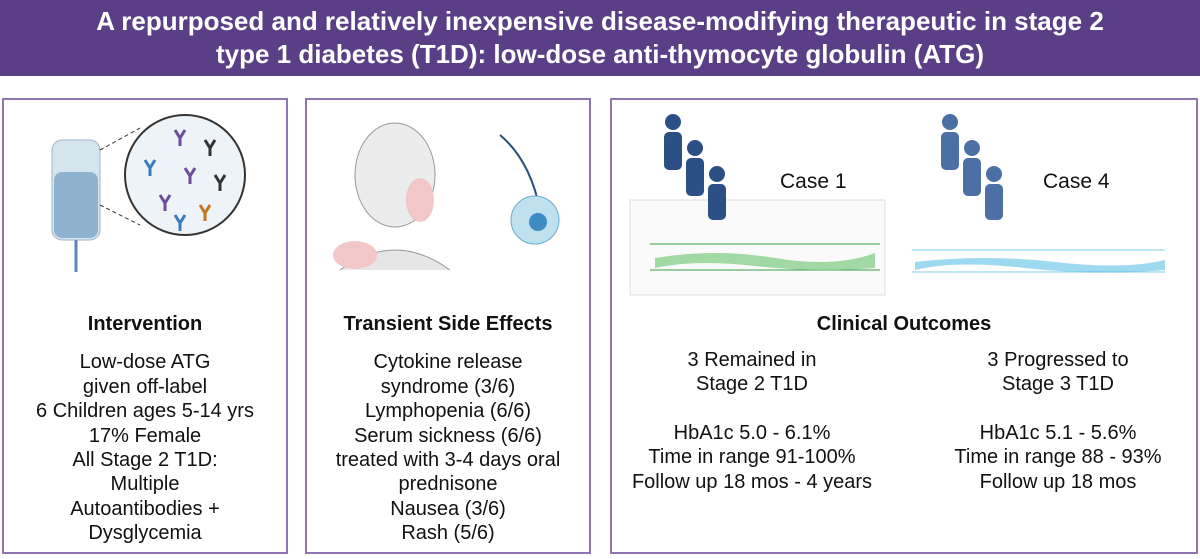  Describe the element at coordinates (1076, 181) in the screenshot. I see `case-label: Case 4` at that location.